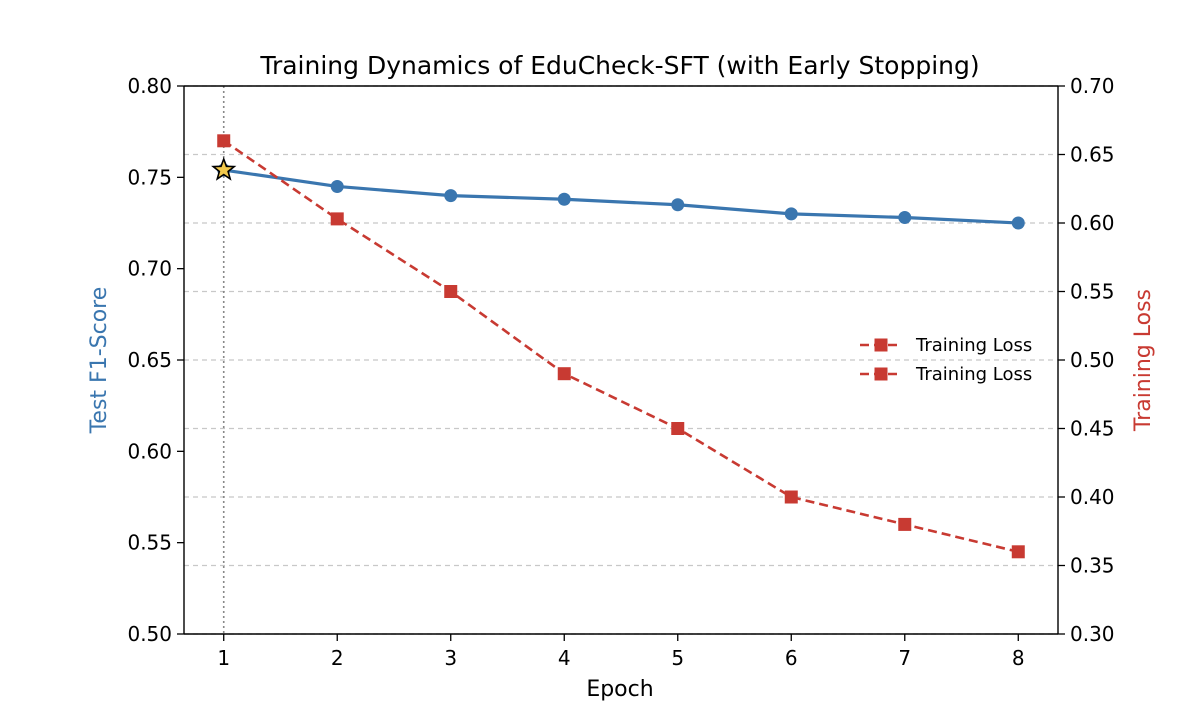 Image resolution: width=1196 pixels, height=724 pixels. What do you see at coordinates (1018, 658) in the screenshot?
I see `x-tick-label: 8` at bounding box center [1018, 658].